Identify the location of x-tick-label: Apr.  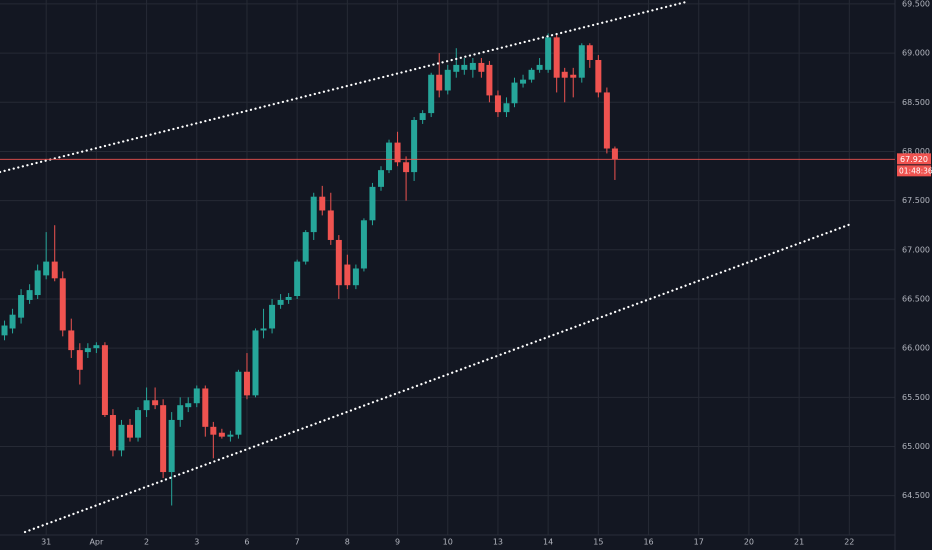
(96, 542).